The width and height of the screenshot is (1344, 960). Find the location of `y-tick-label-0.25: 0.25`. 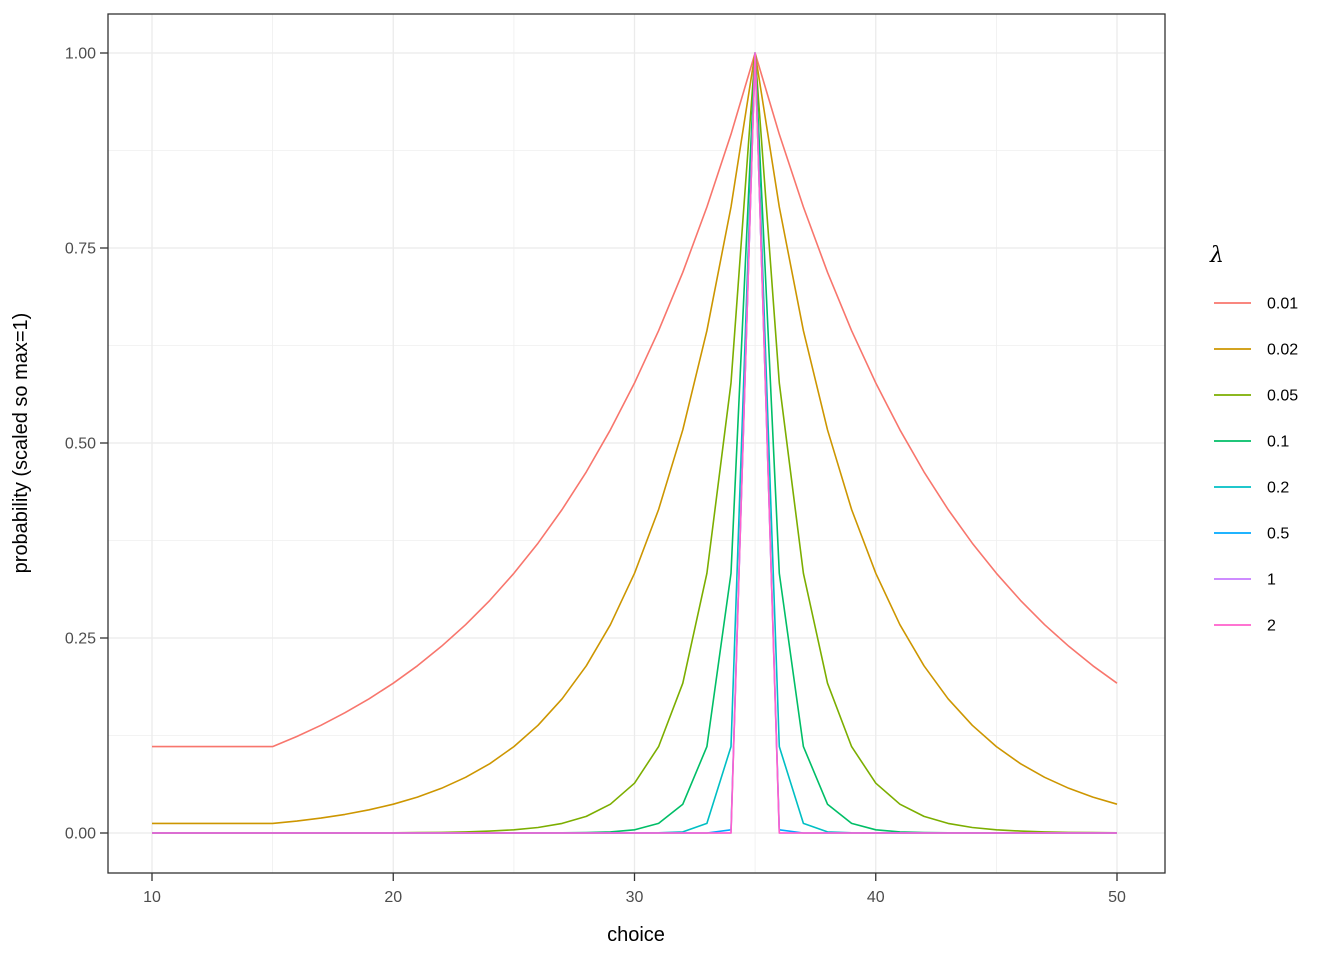

y-tick-label-0.25: 0.25 is located at coordinates (80, 639).